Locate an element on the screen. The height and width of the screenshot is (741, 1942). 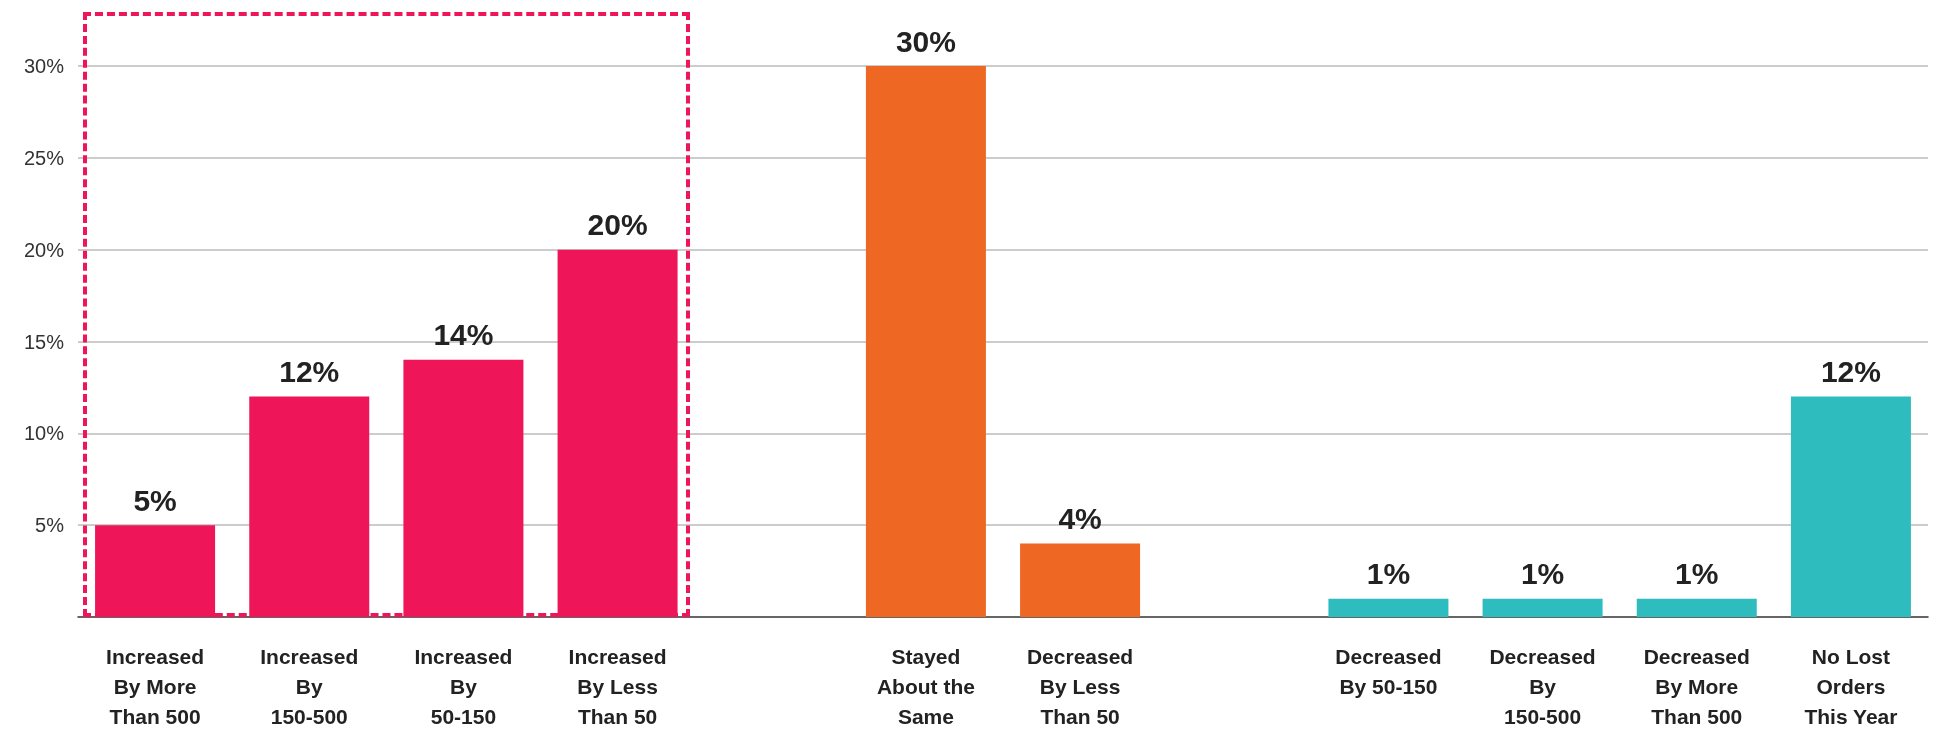
x-tick-label: Increased By 50-150 is located at coordinates (463, 686).